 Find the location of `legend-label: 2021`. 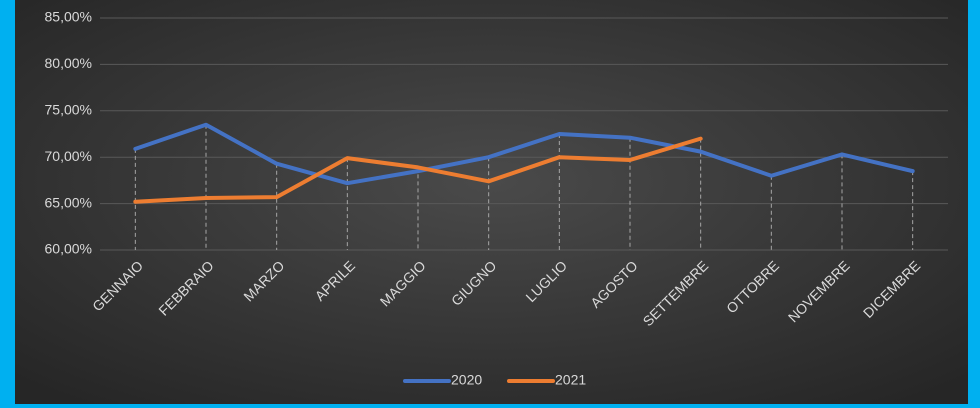

legend-label: 2021 is located at coordinates (570, 380).